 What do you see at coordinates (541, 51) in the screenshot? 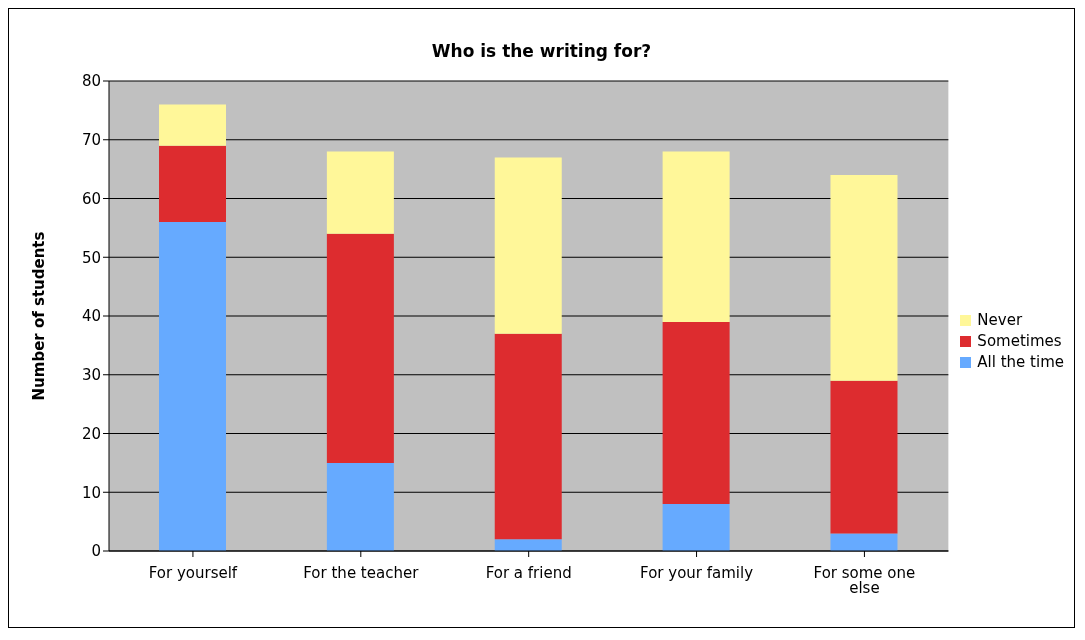
I see `chart-title: Who is the writing for?` at bounding box center [541, 51].